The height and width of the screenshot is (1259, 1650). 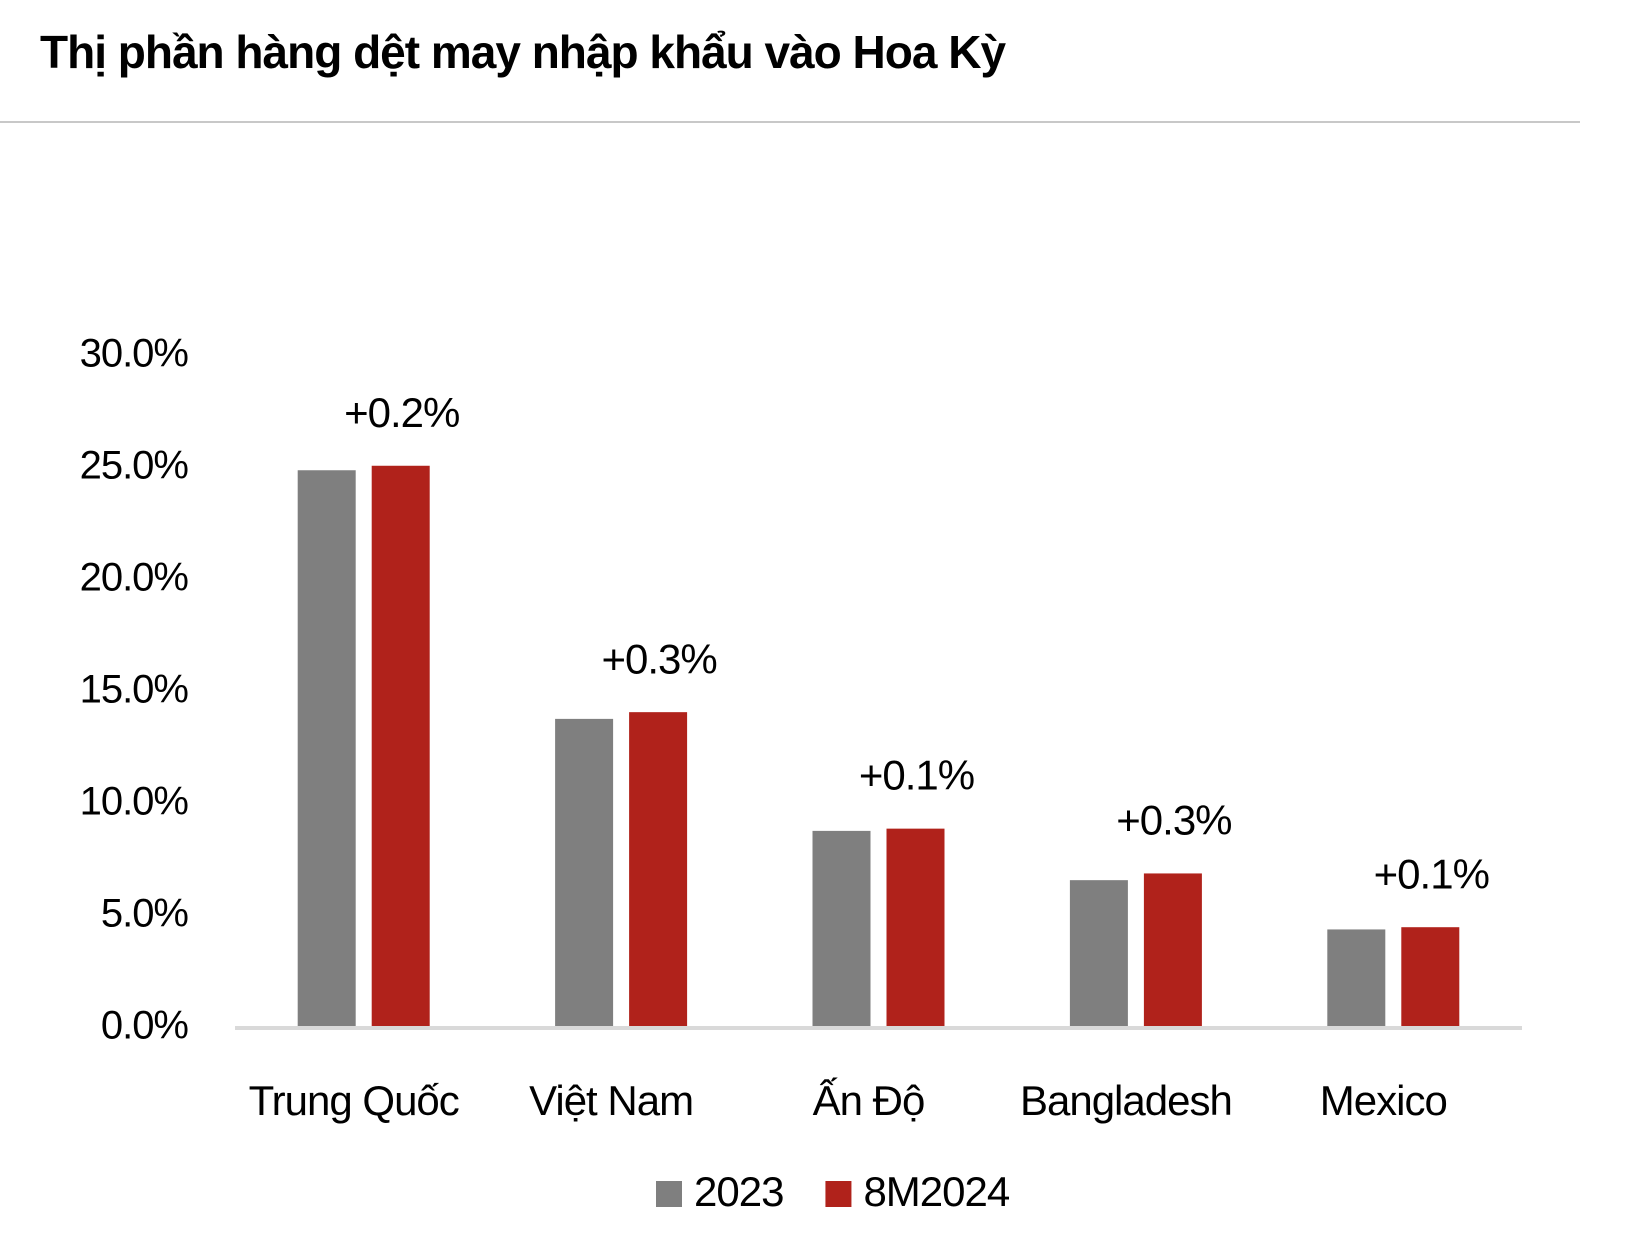 What do you see at coordinates (869, 1100) in the screenshot?
I see `x-tick-label: Ấn Độ` at bounding box center [869, 1100].